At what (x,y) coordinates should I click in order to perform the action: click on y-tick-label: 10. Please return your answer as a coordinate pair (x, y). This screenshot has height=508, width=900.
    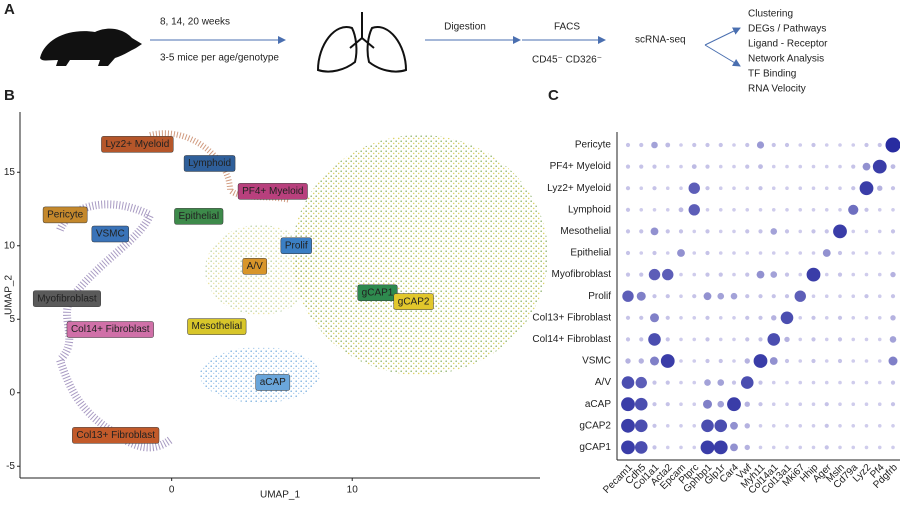
    Looking at the image, I should click on (10, 245).